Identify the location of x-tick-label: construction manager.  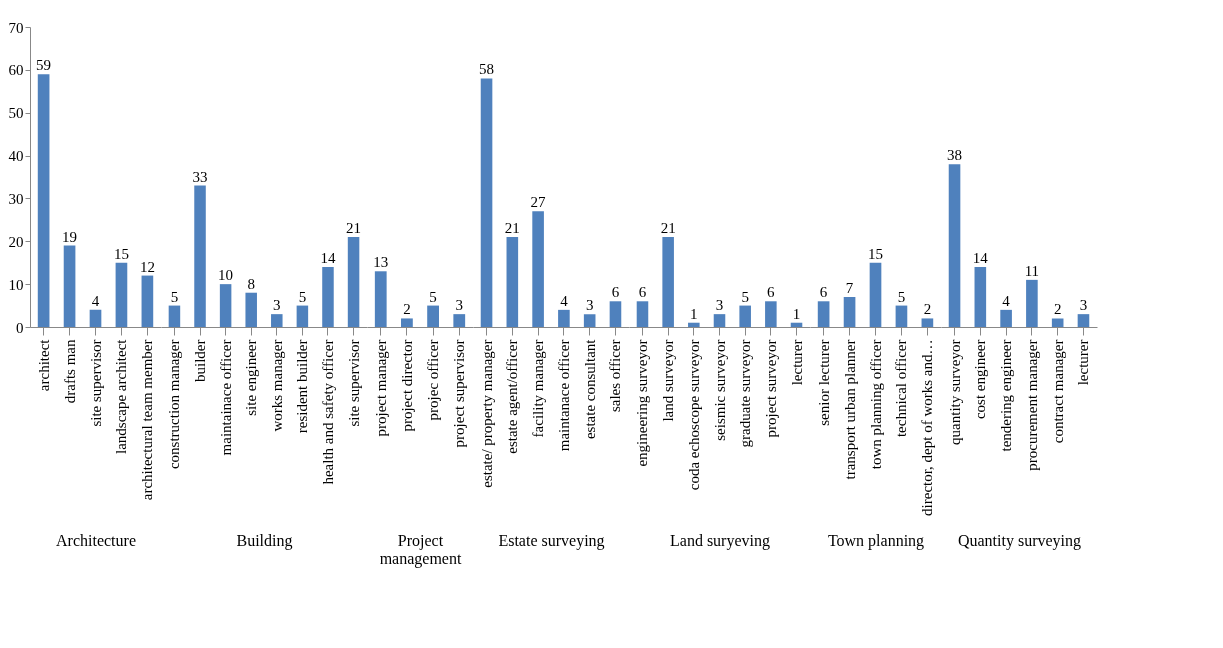
(174, 404).